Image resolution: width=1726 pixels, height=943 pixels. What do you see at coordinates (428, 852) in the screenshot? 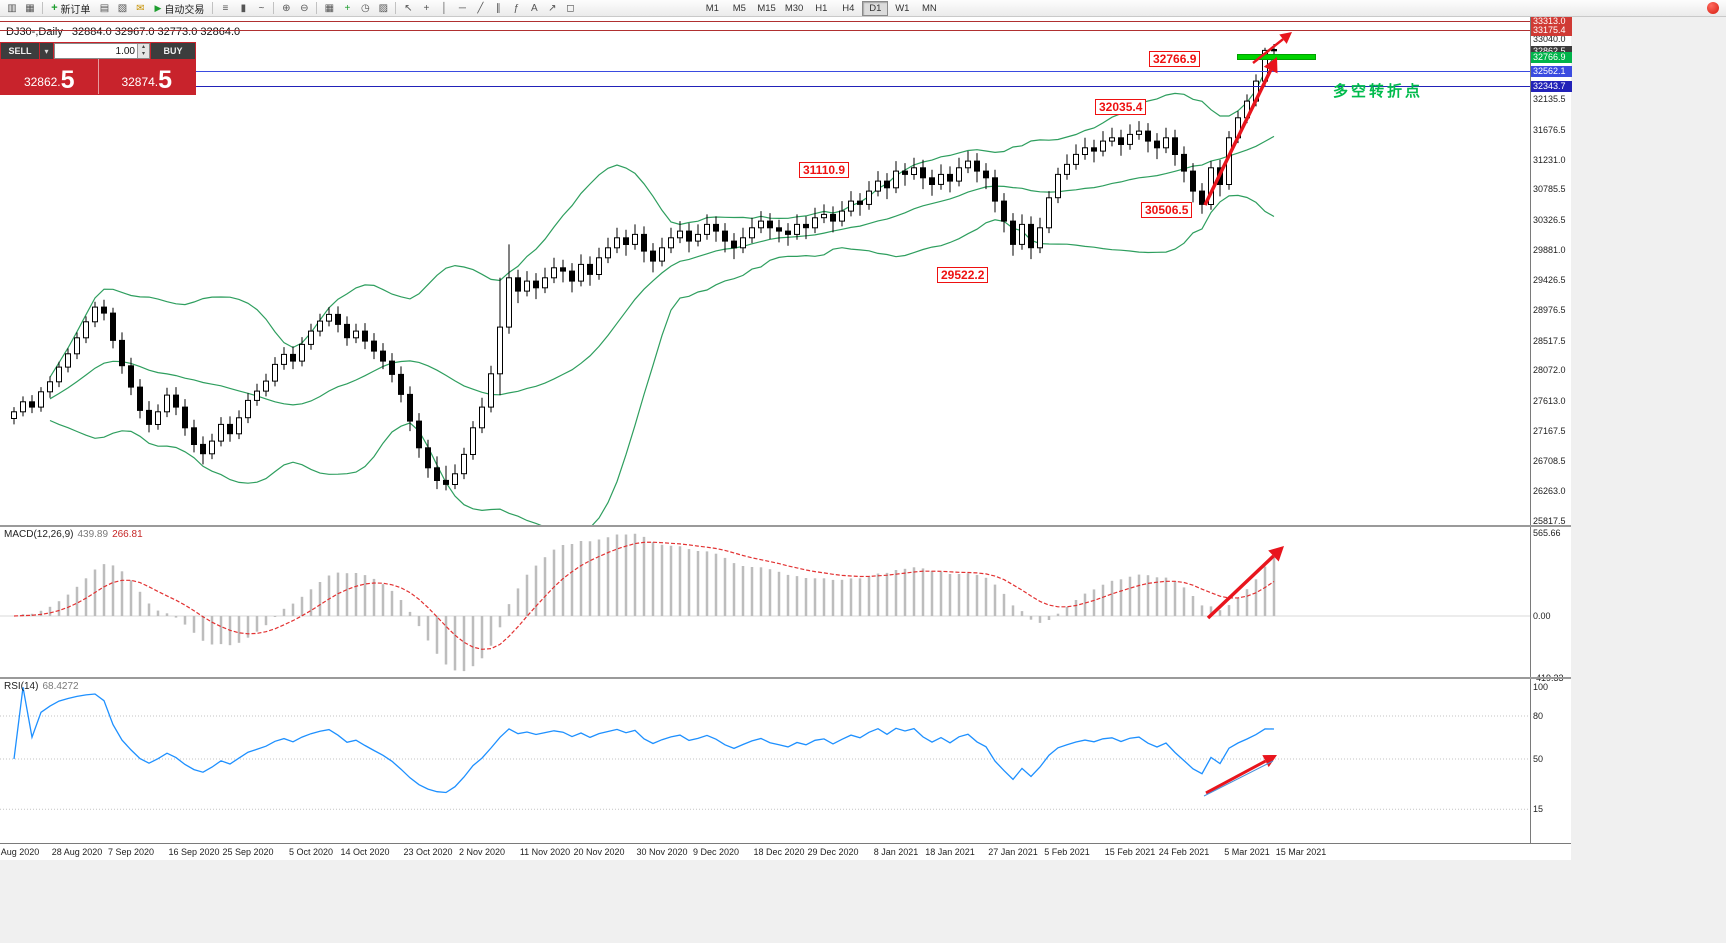
I see `date-tick-label: 23 Oct 2020` at bounding box center [428, 852].